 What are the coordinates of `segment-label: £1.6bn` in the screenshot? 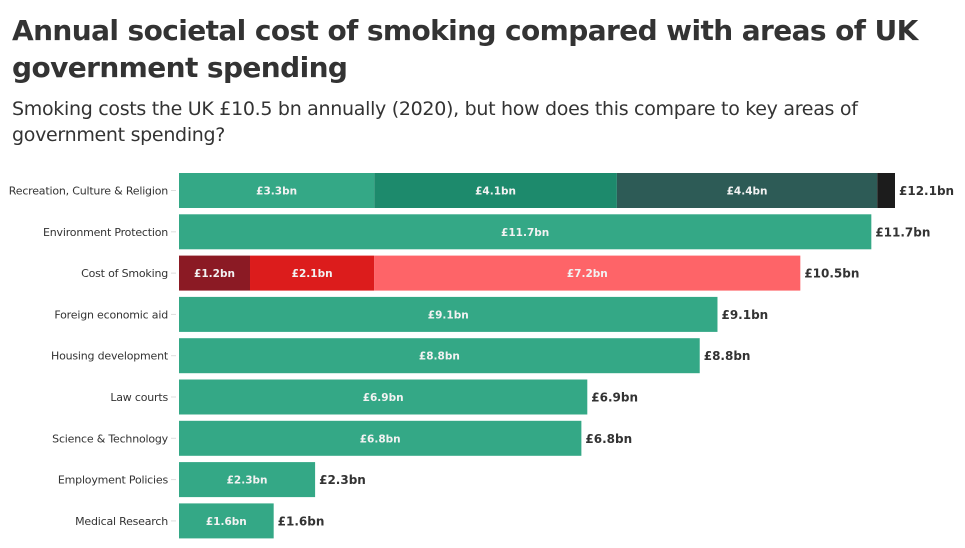 It's located at (226, 522).